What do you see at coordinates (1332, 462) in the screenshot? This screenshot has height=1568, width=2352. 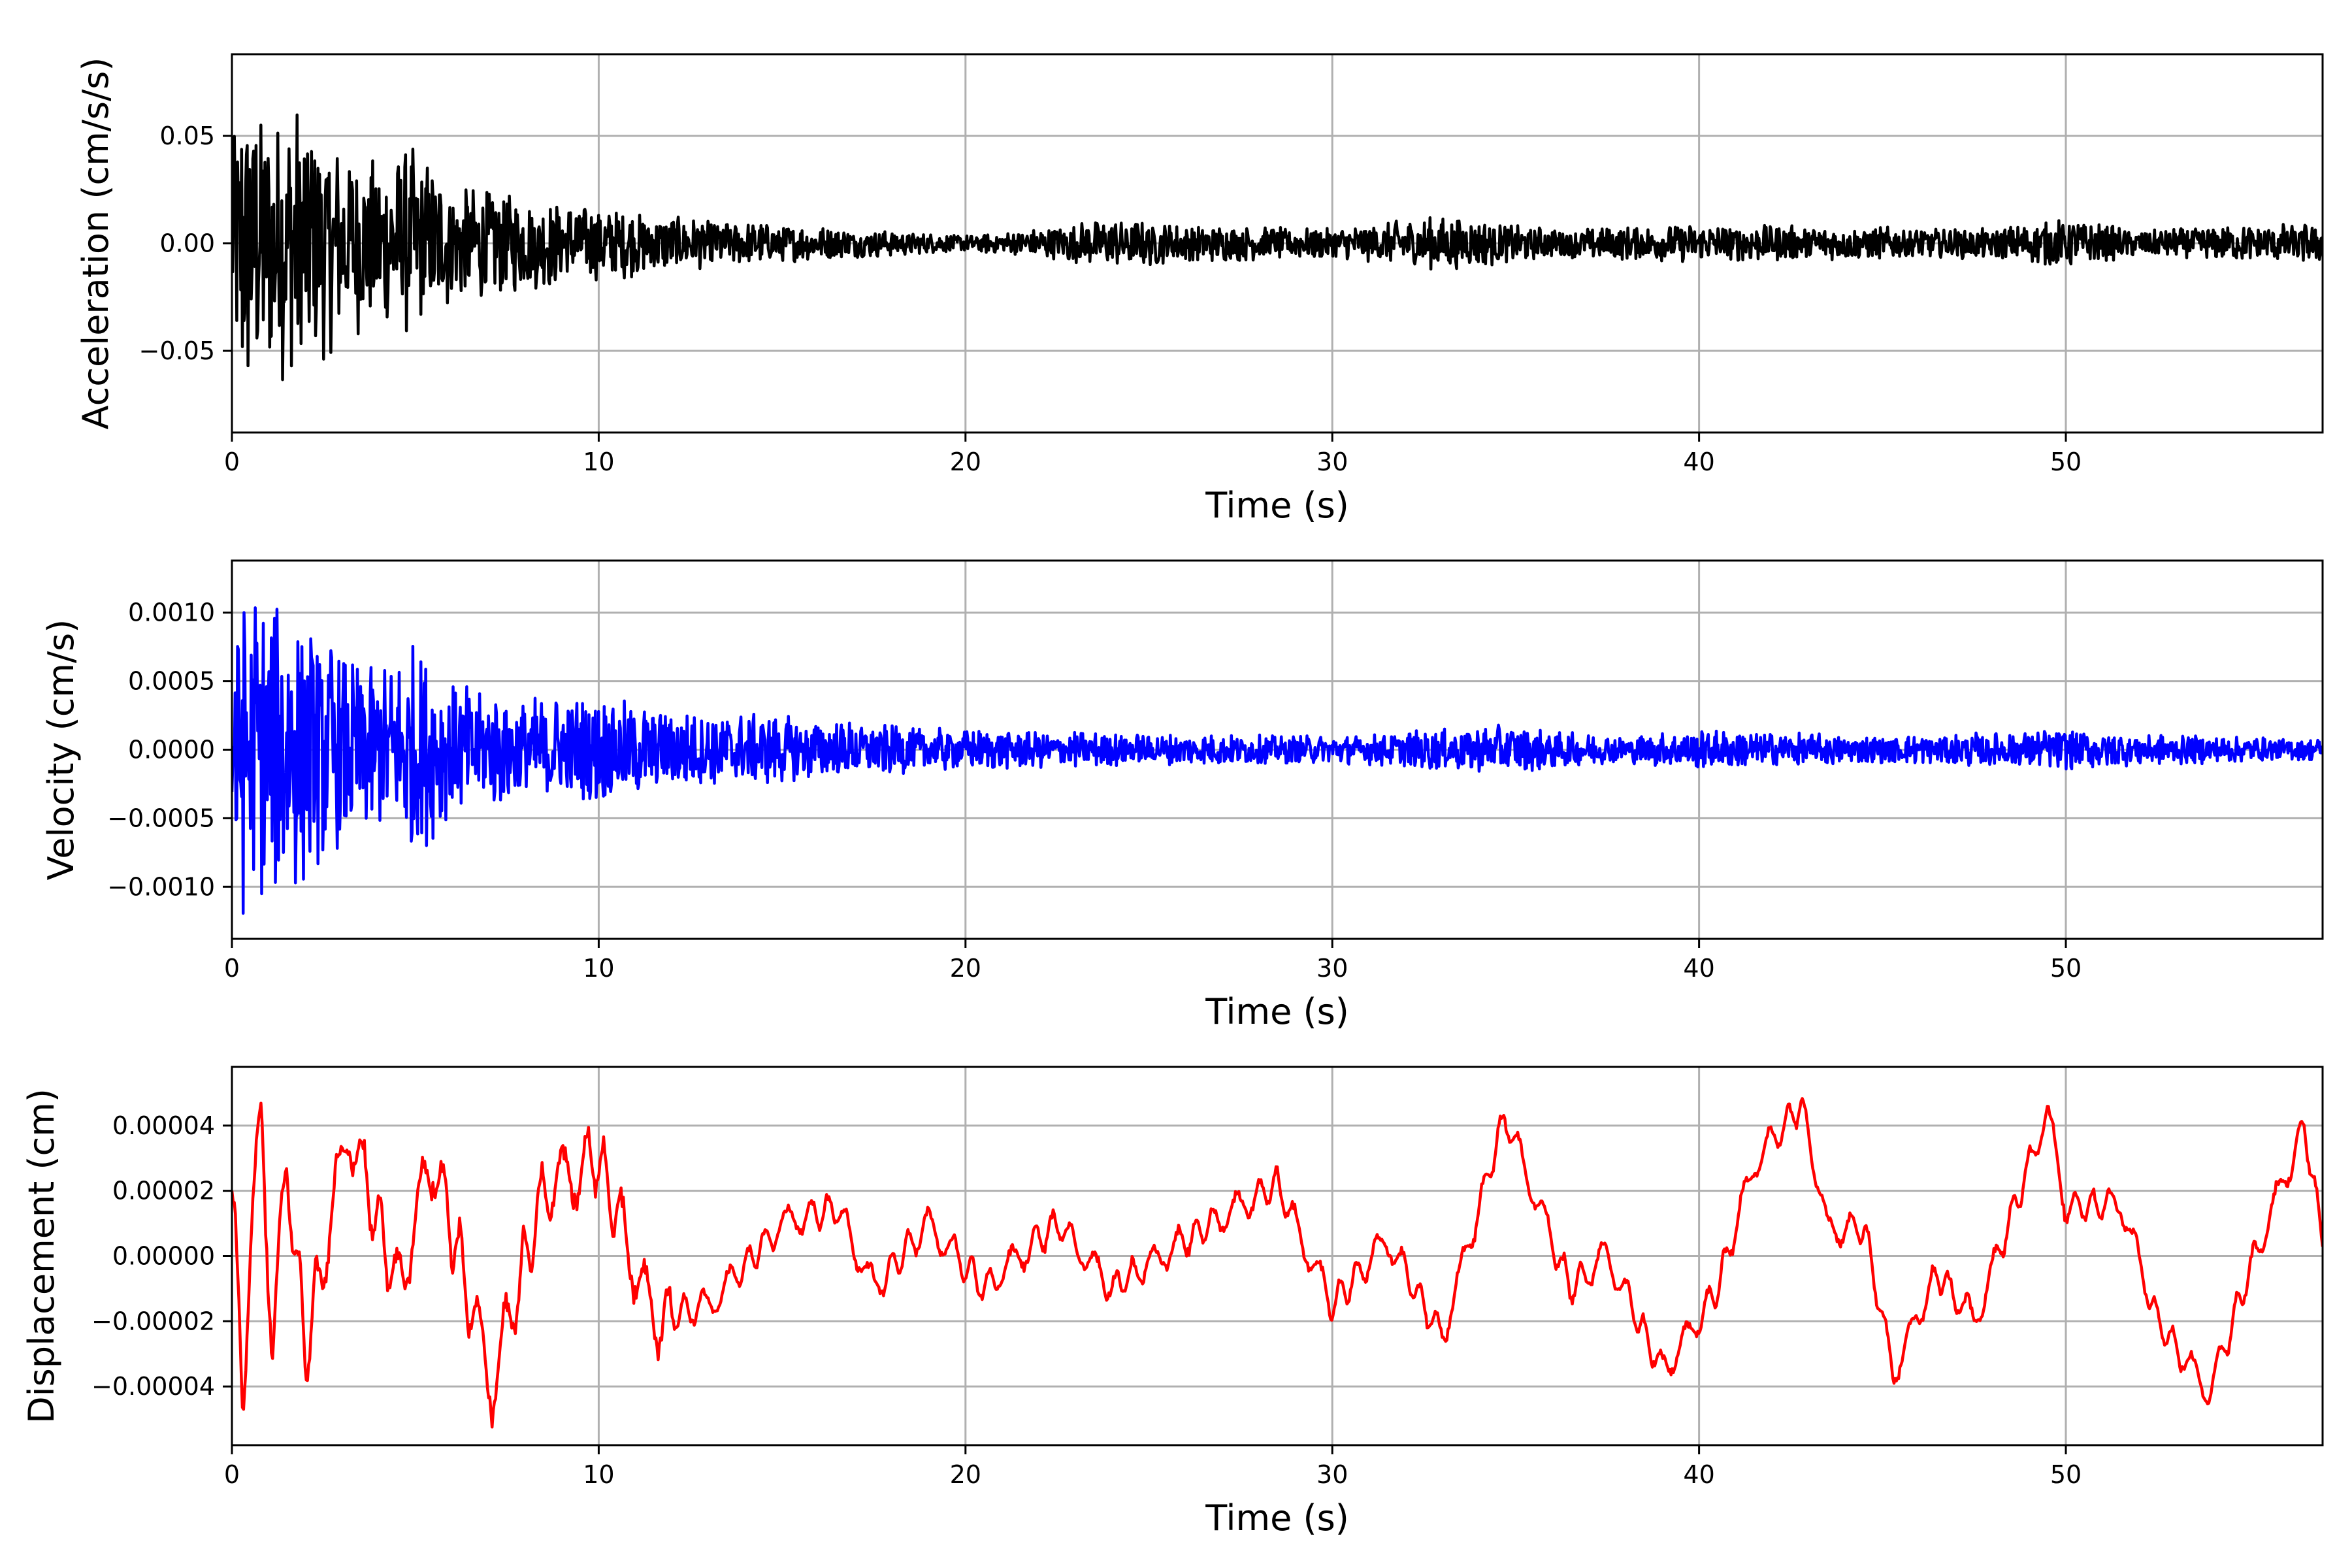 I see `acceleration-xtick-label-3: 30` at bounding box center [1332, 462].